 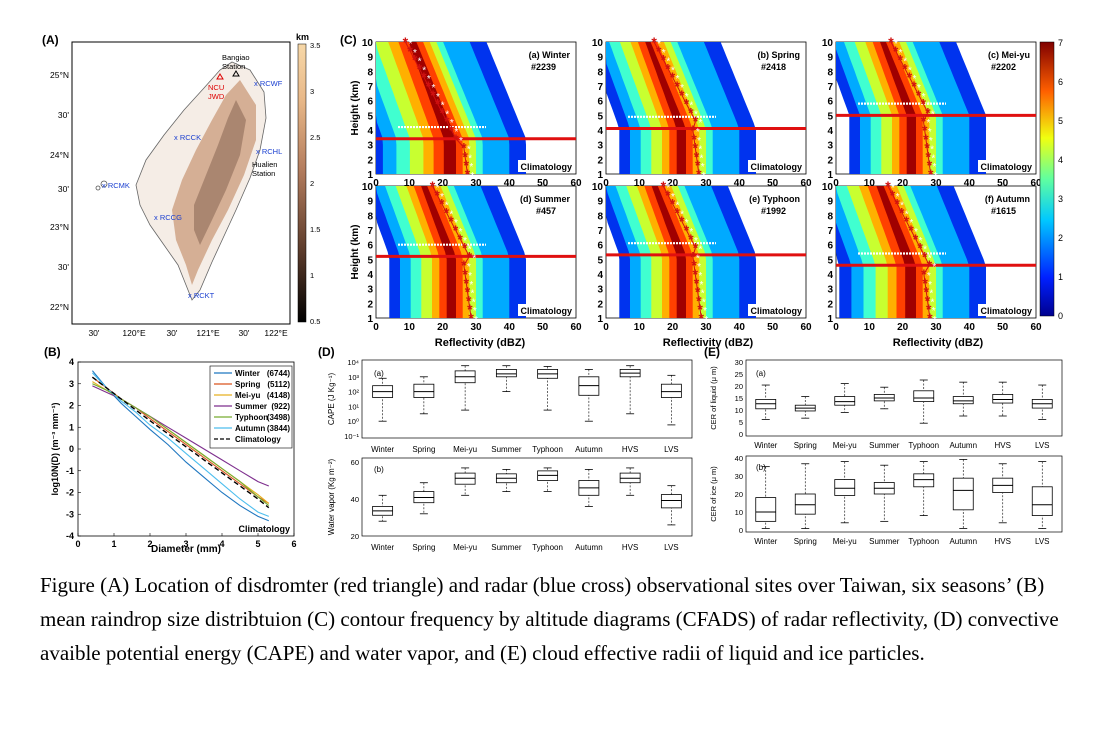 I want to click on box-y-tick: 10², so click(x=353, y=392).